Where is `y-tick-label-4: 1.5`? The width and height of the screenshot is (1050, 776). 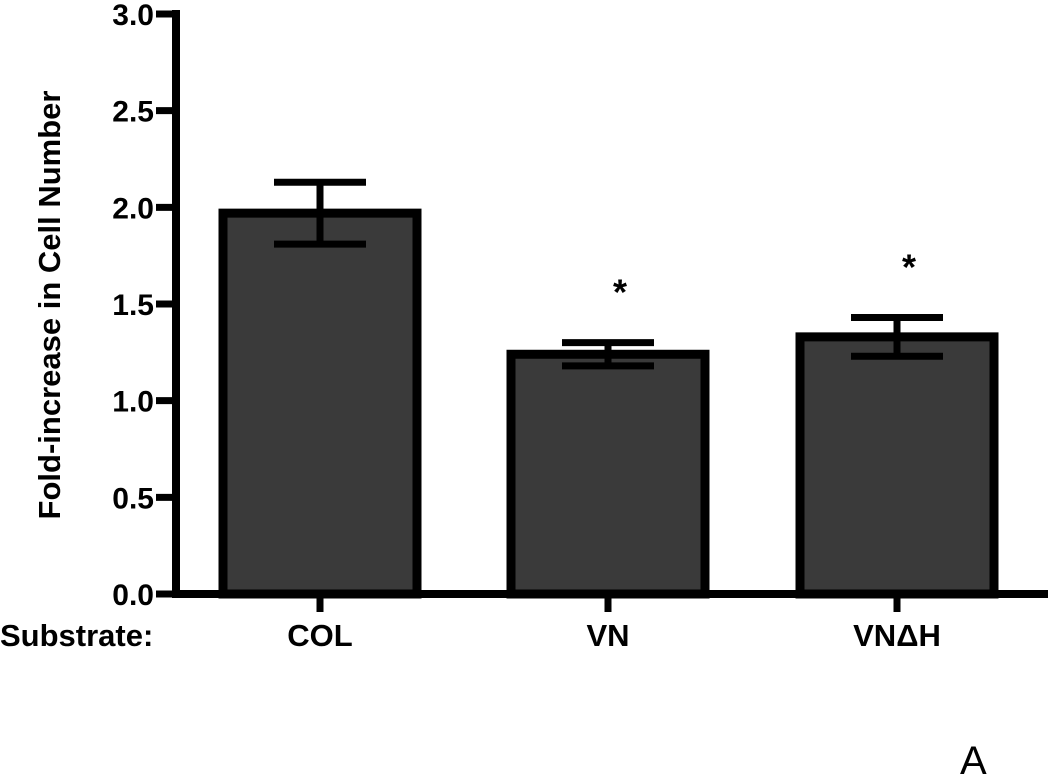
y-tick-label-4: 1.5 is located at coordinates (133, 305).